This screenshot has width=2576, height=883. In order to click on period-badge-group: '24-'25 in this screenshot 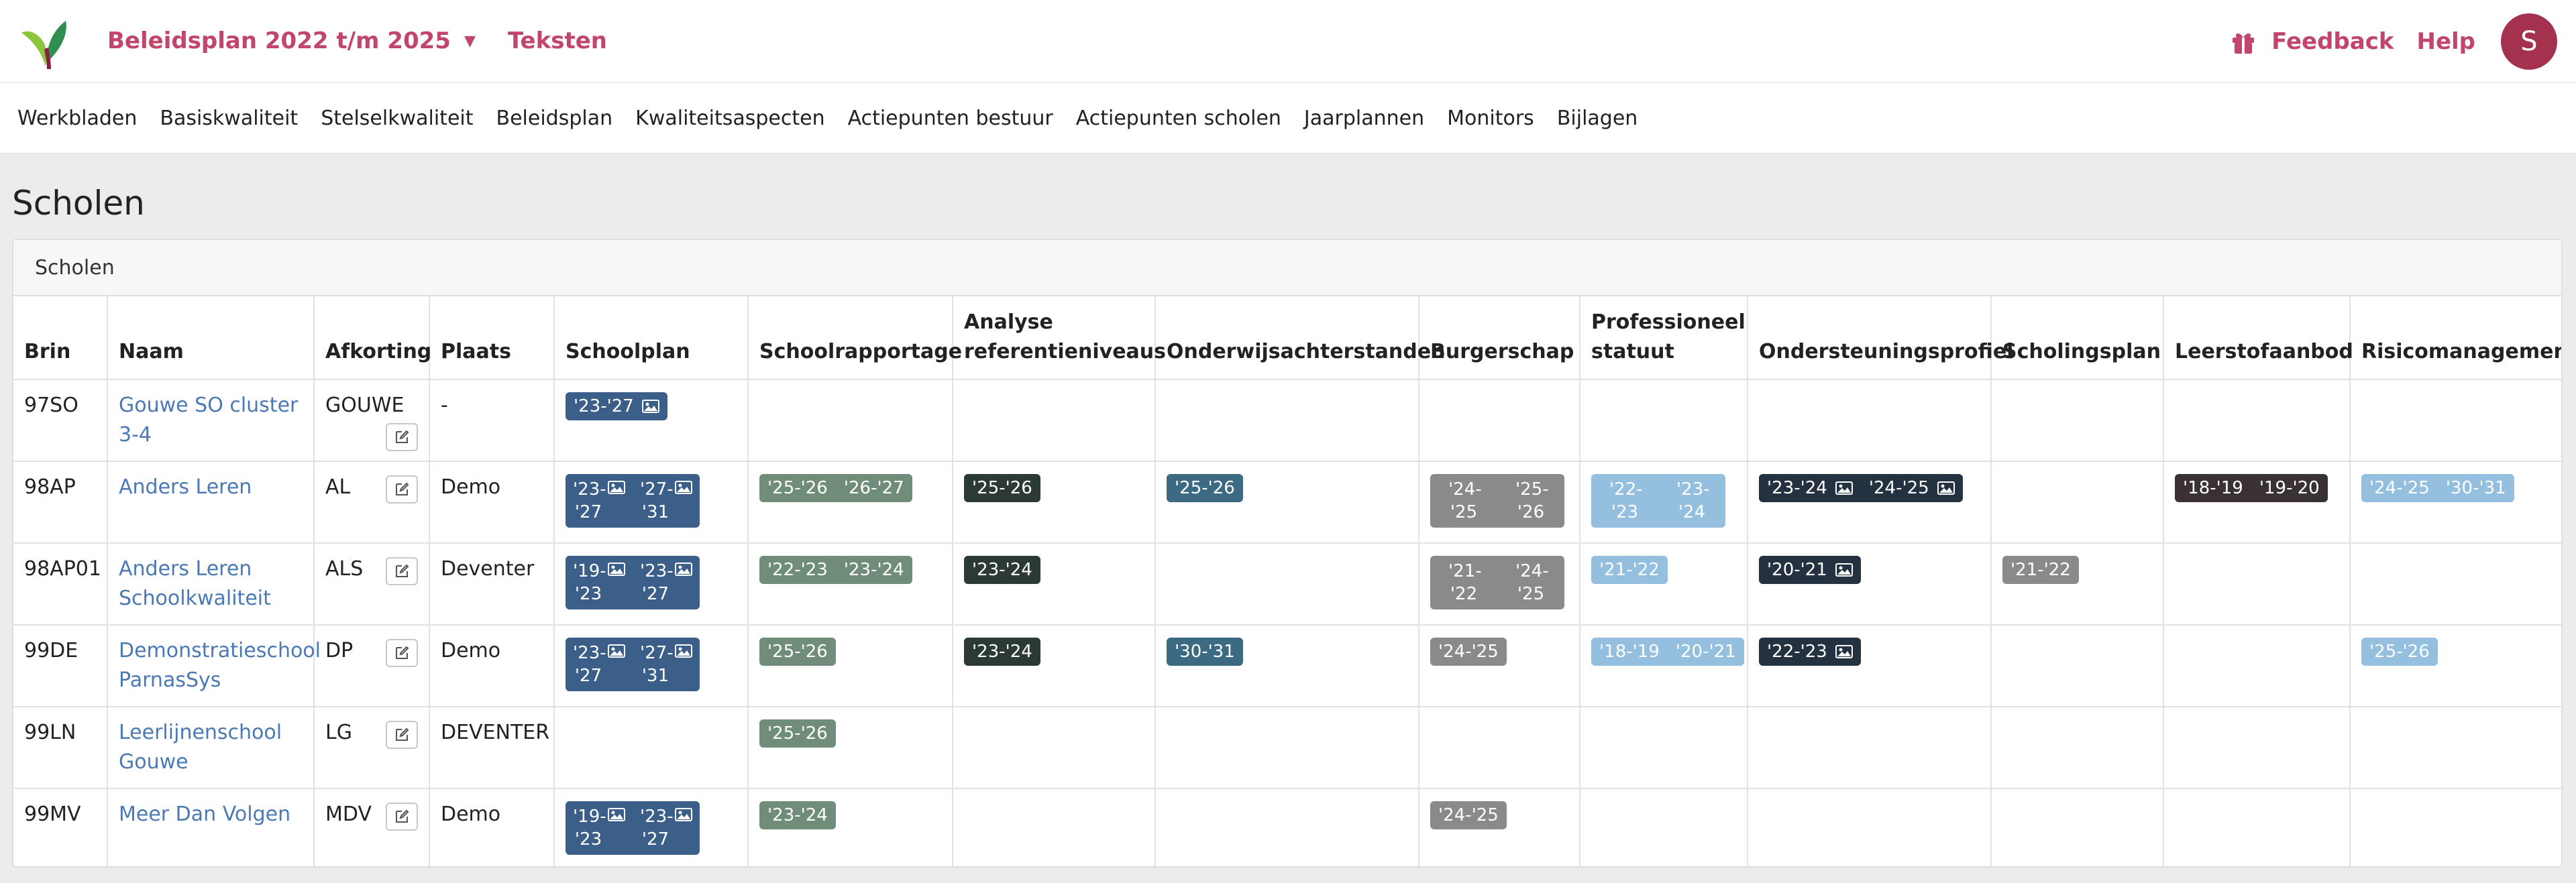, I will do `click(1468, 652)`.